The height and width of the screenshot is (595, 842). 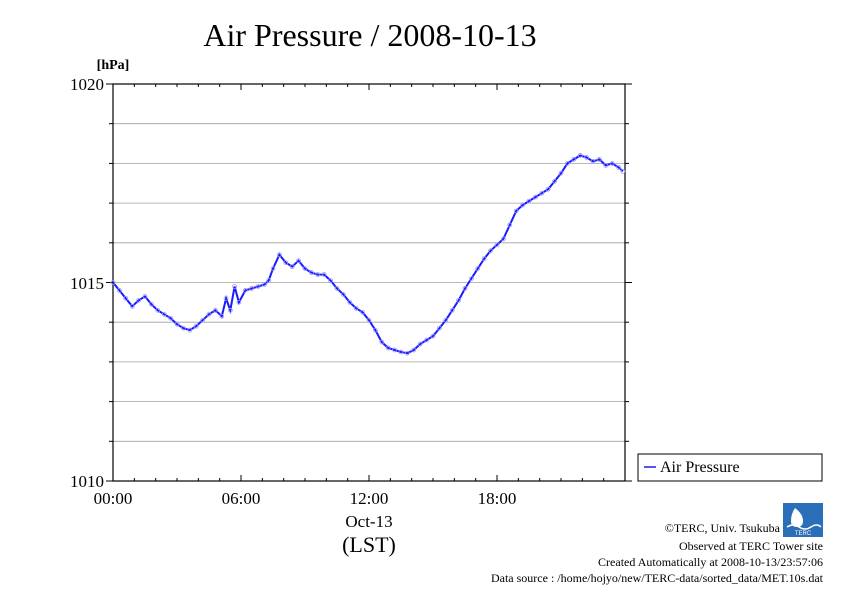 I want to click on legend-label: Air Pressure, so click(x=700, y=467).